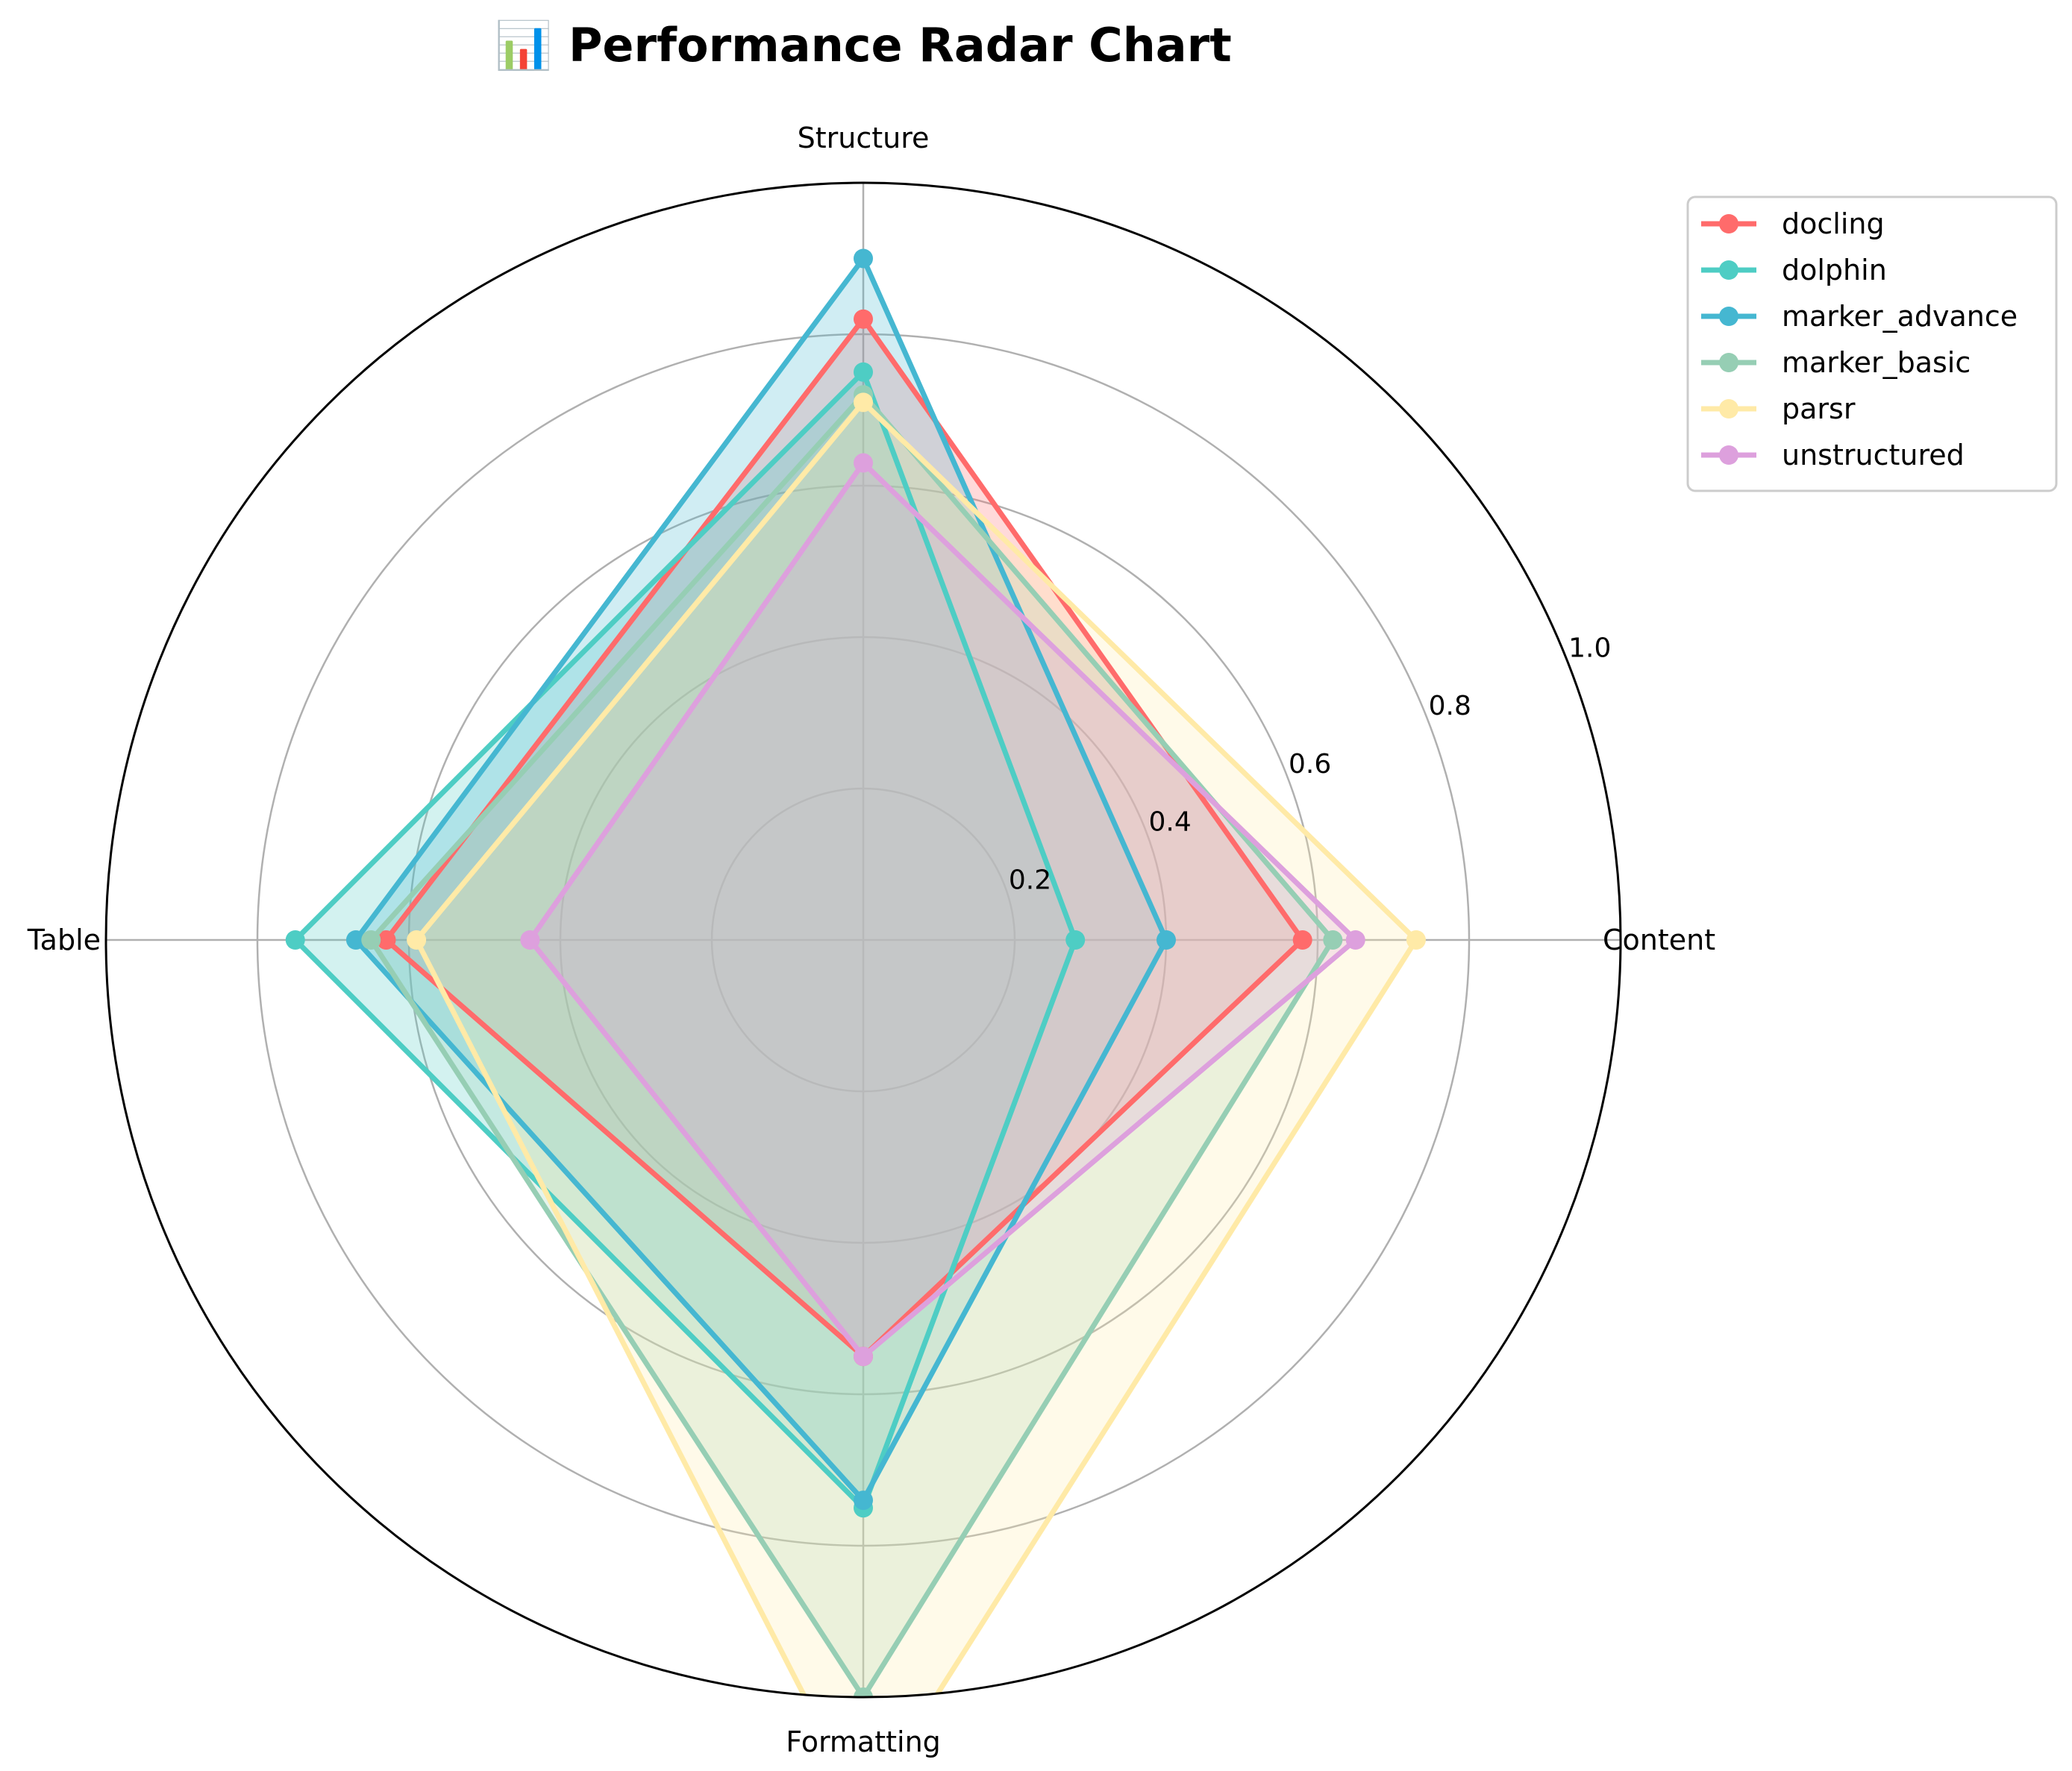  What do you see at coordinates (863, 258) in the screenshot?
I see `data-point-marker_advance-Structure` at bounding box center [863, 258].